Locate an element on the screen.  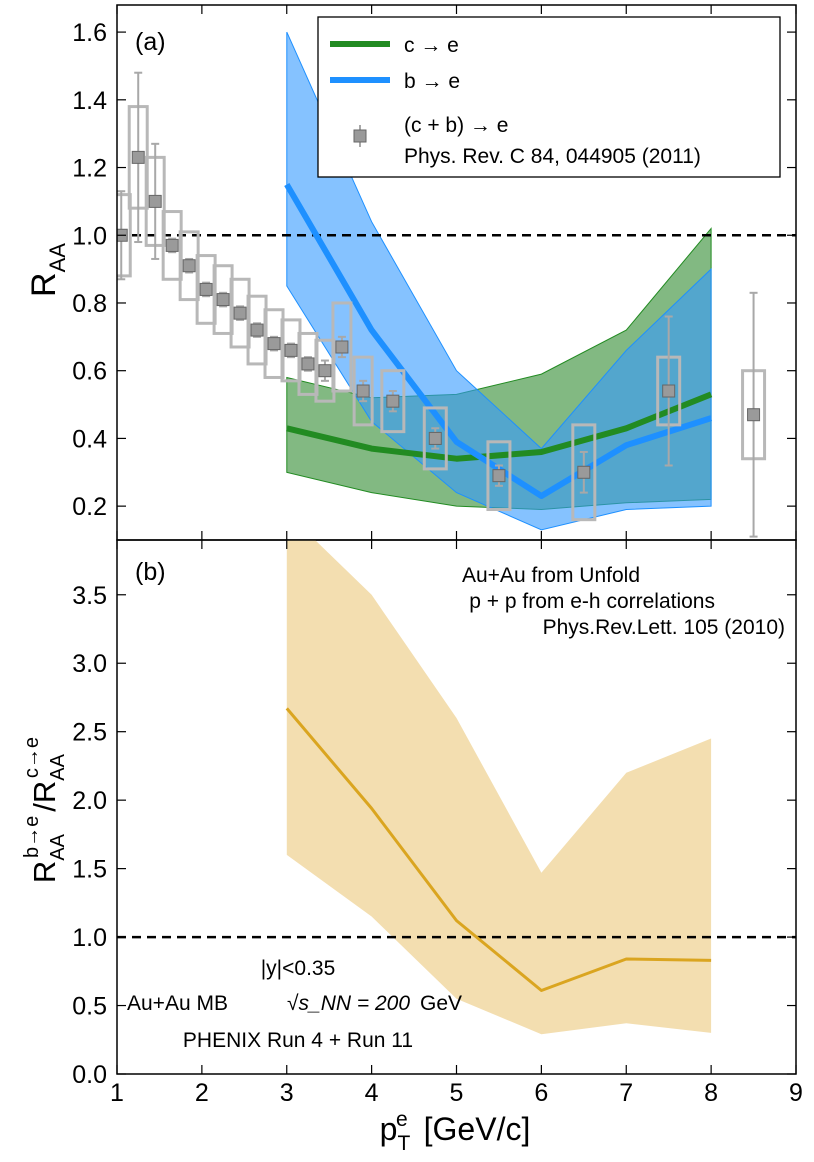
x-tick-label: 9 is located at coordinates (796, 1093).